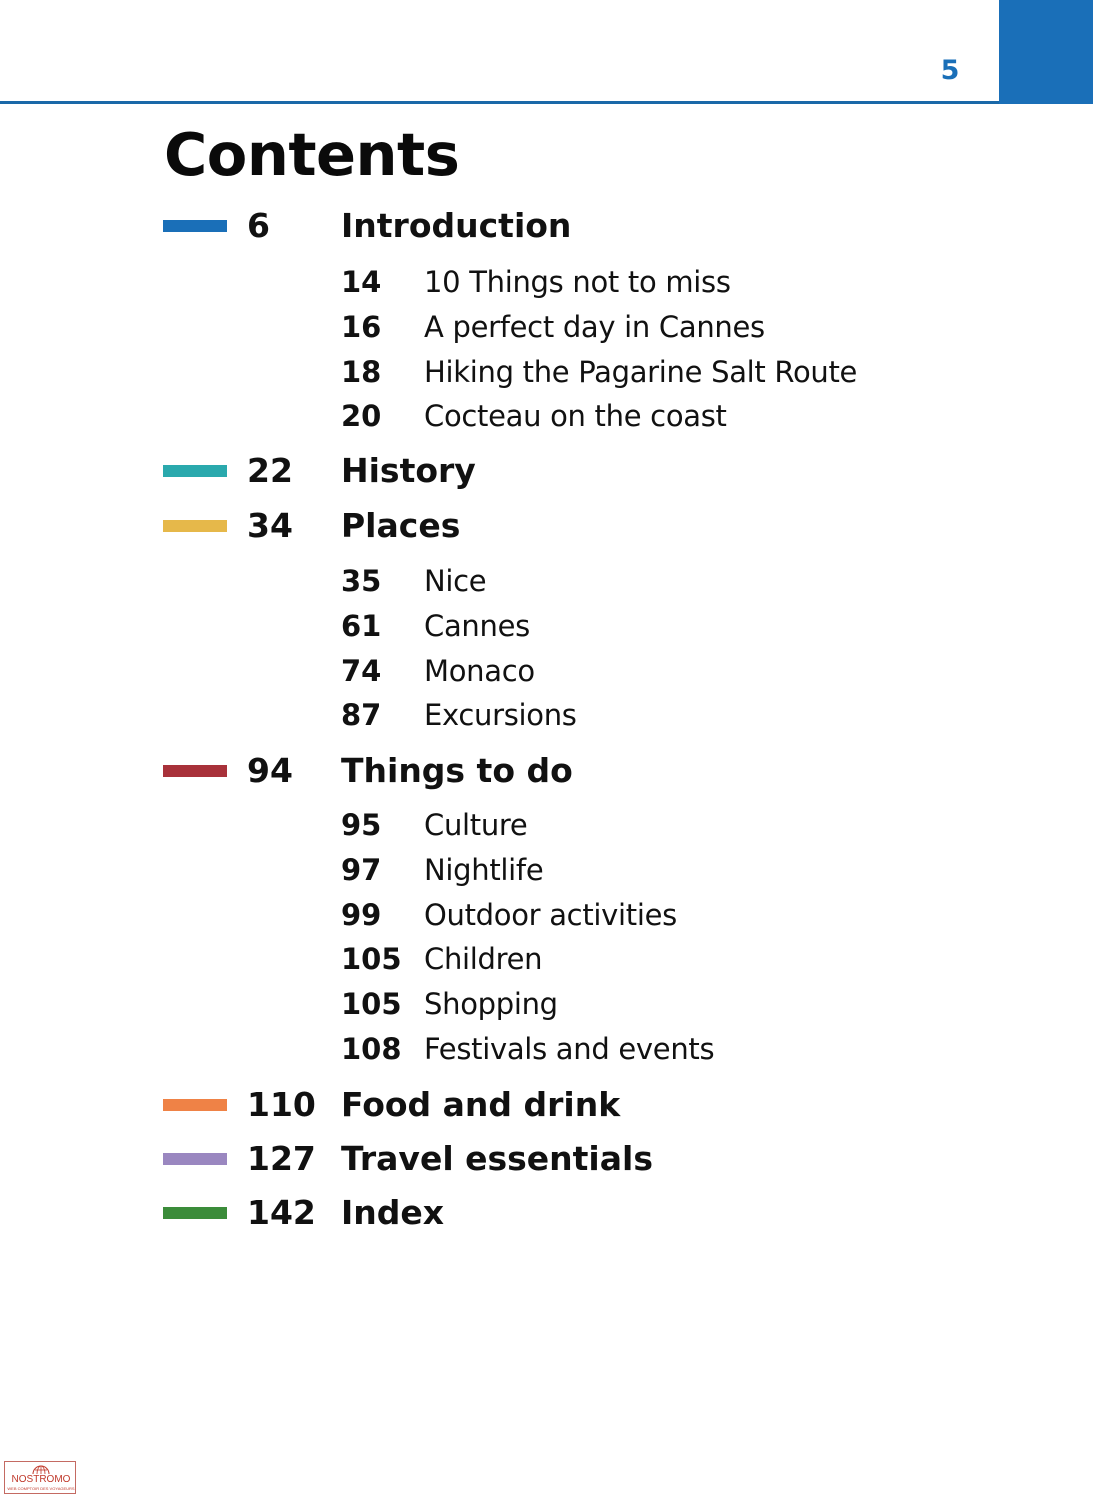  I want to click on toc-entry: 105 Shopping, so click(500, 1004).